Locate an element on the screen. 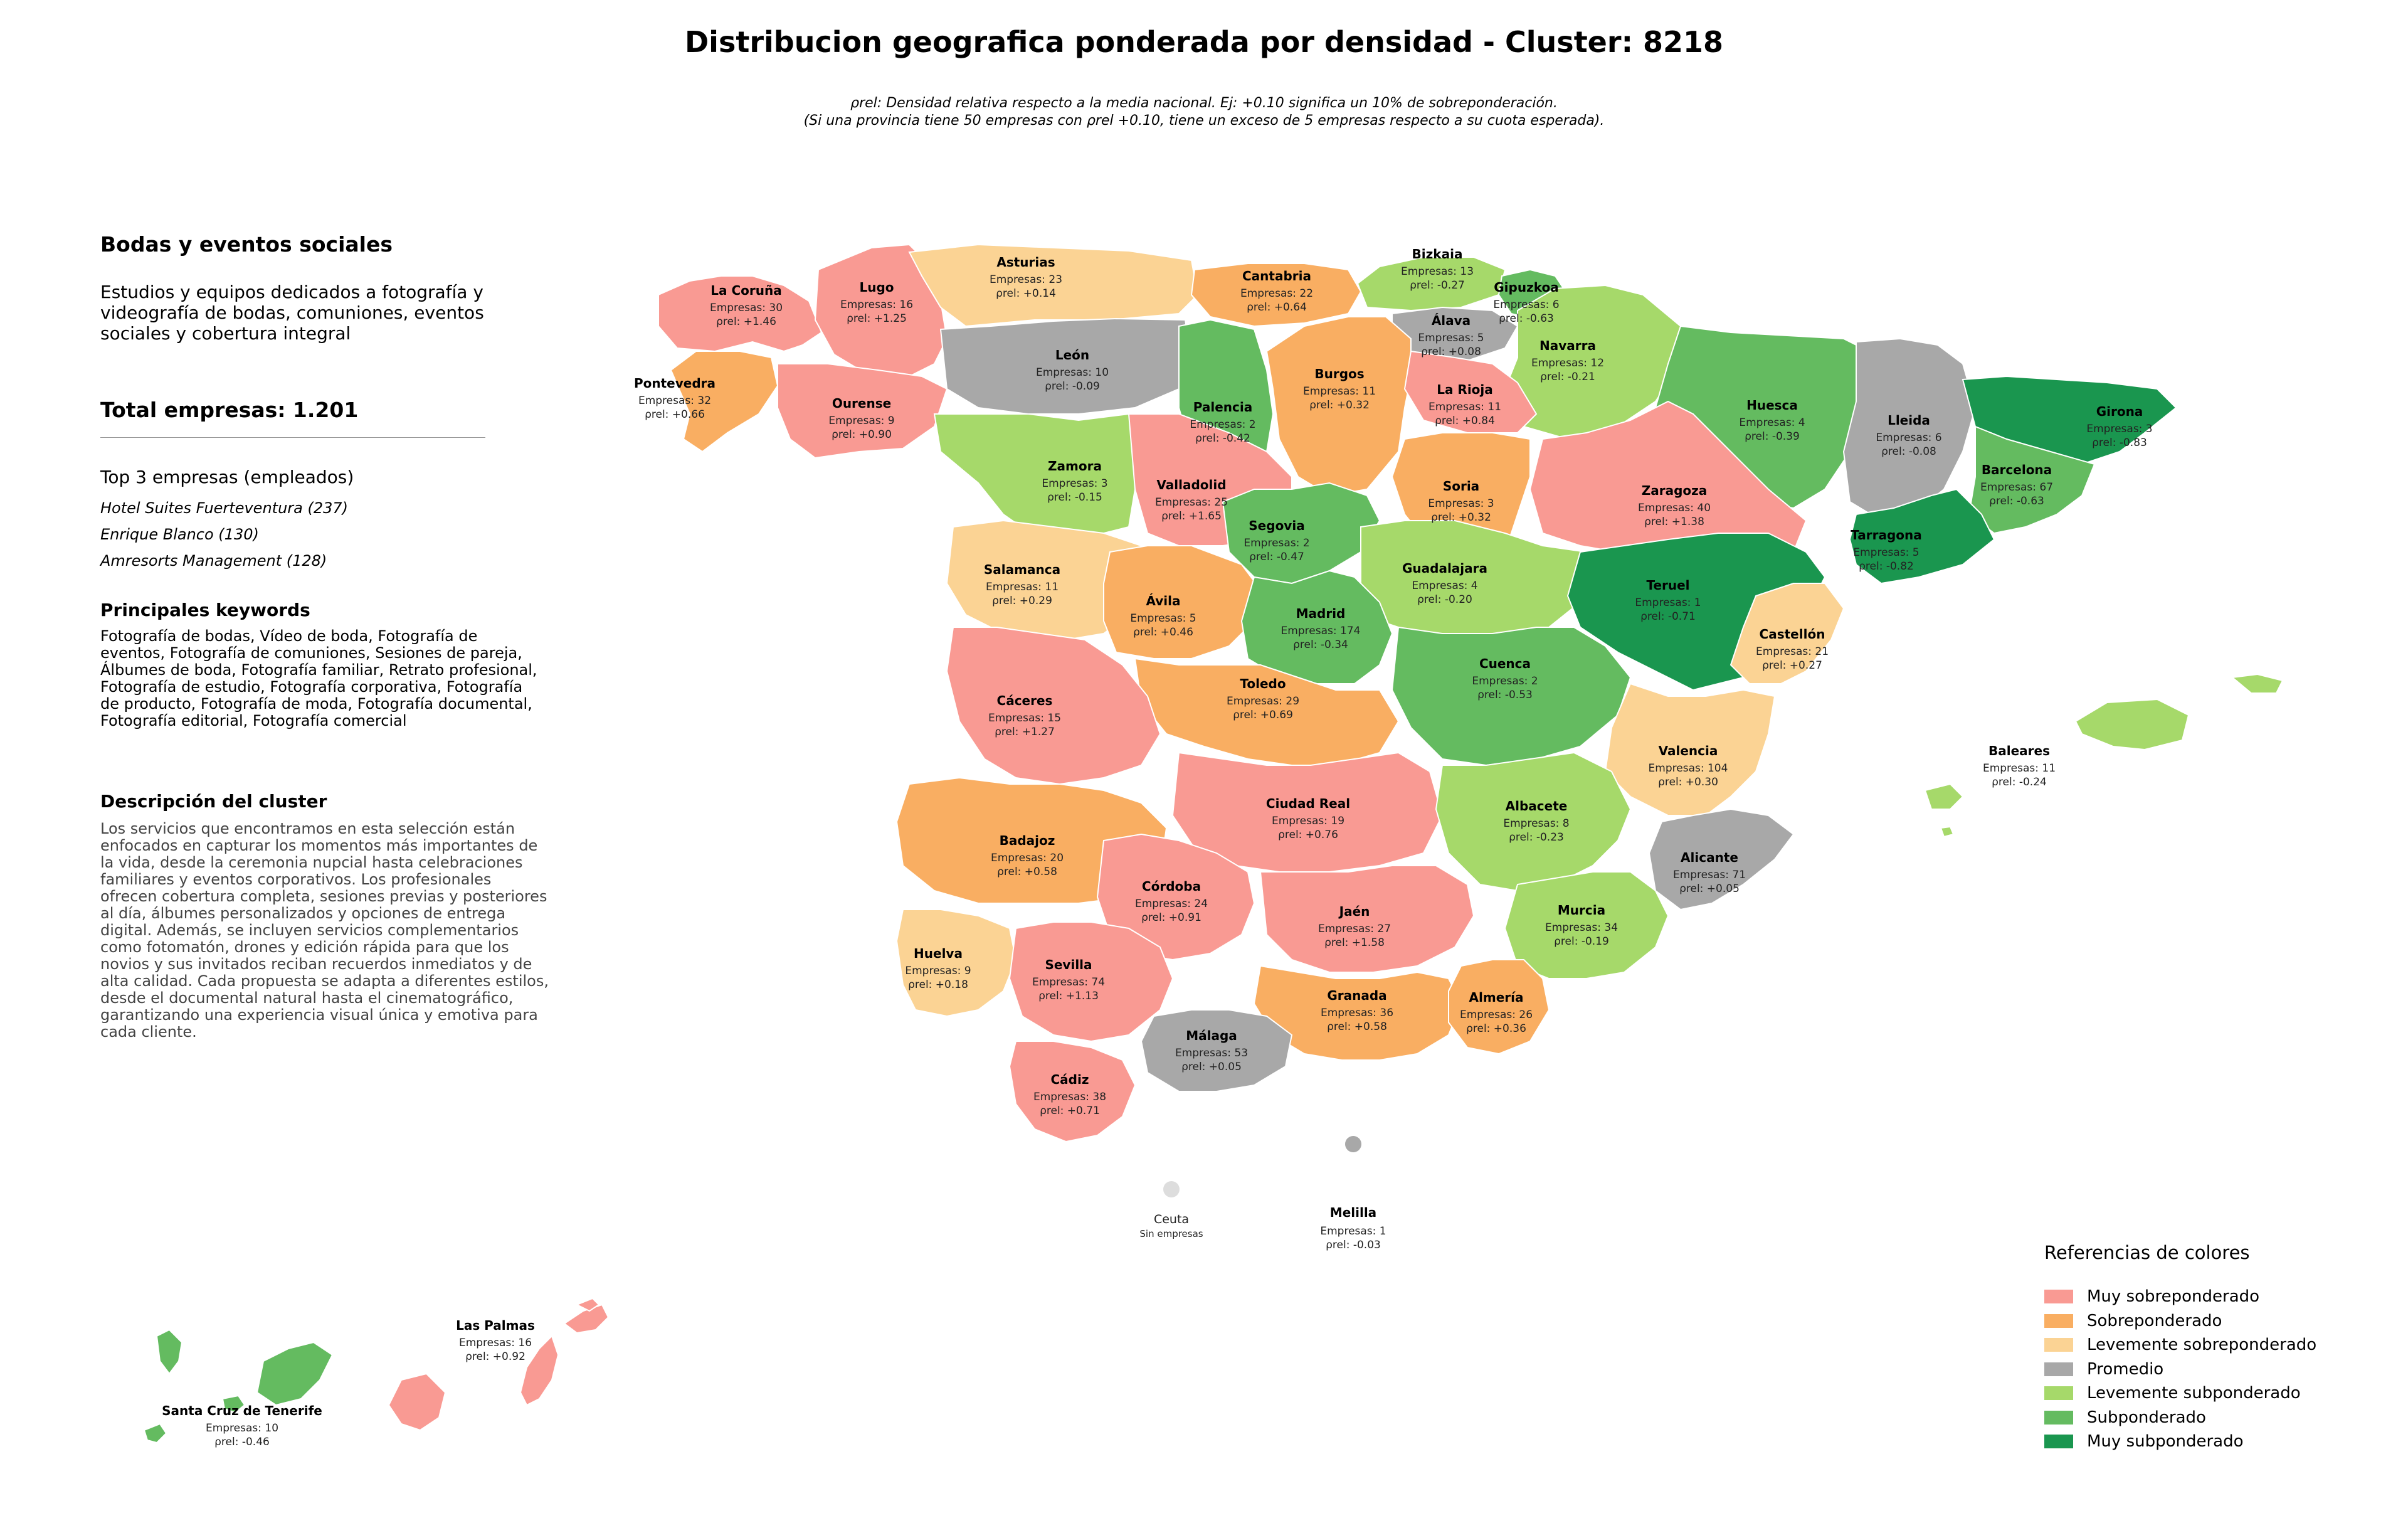  province-label-lugo: Lugo is located at coordinates (876, 287).